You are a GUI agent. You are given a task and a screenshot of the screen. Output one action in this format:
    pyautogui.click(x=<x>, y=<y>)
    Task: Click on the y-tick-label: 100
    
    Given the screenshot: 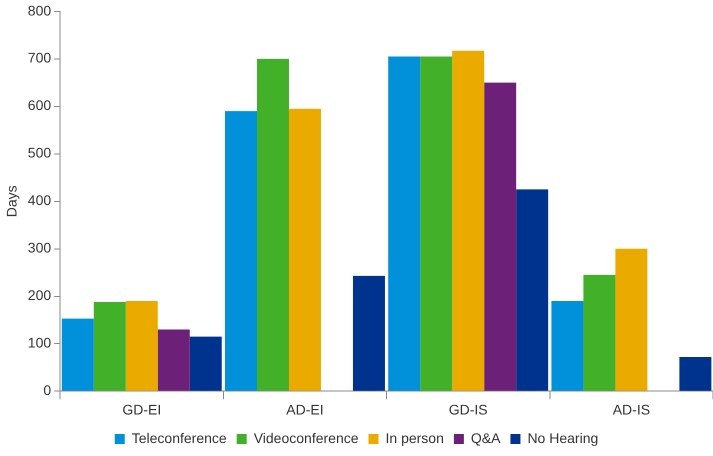 What is the action you would take?
    pyautogui.click(x=40, y=342)
    